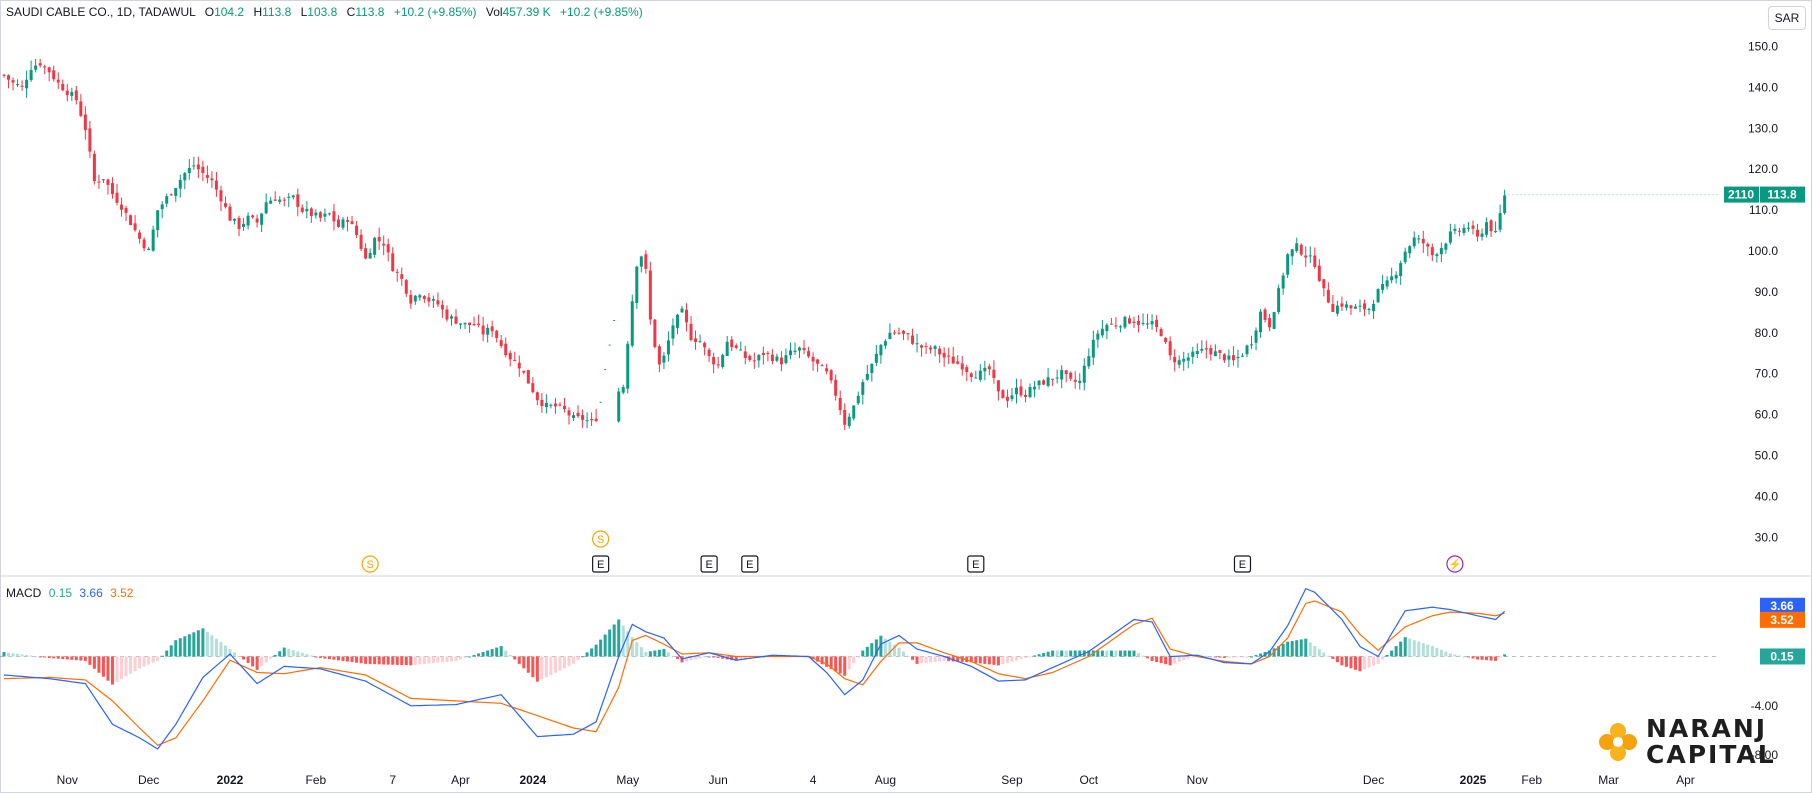 The image size is (1812, 793). What do you see at coordinates (1767, 333) in the screenshot?
I see `price-axis-tick: 80.0` at bounding box center [1767, 333].